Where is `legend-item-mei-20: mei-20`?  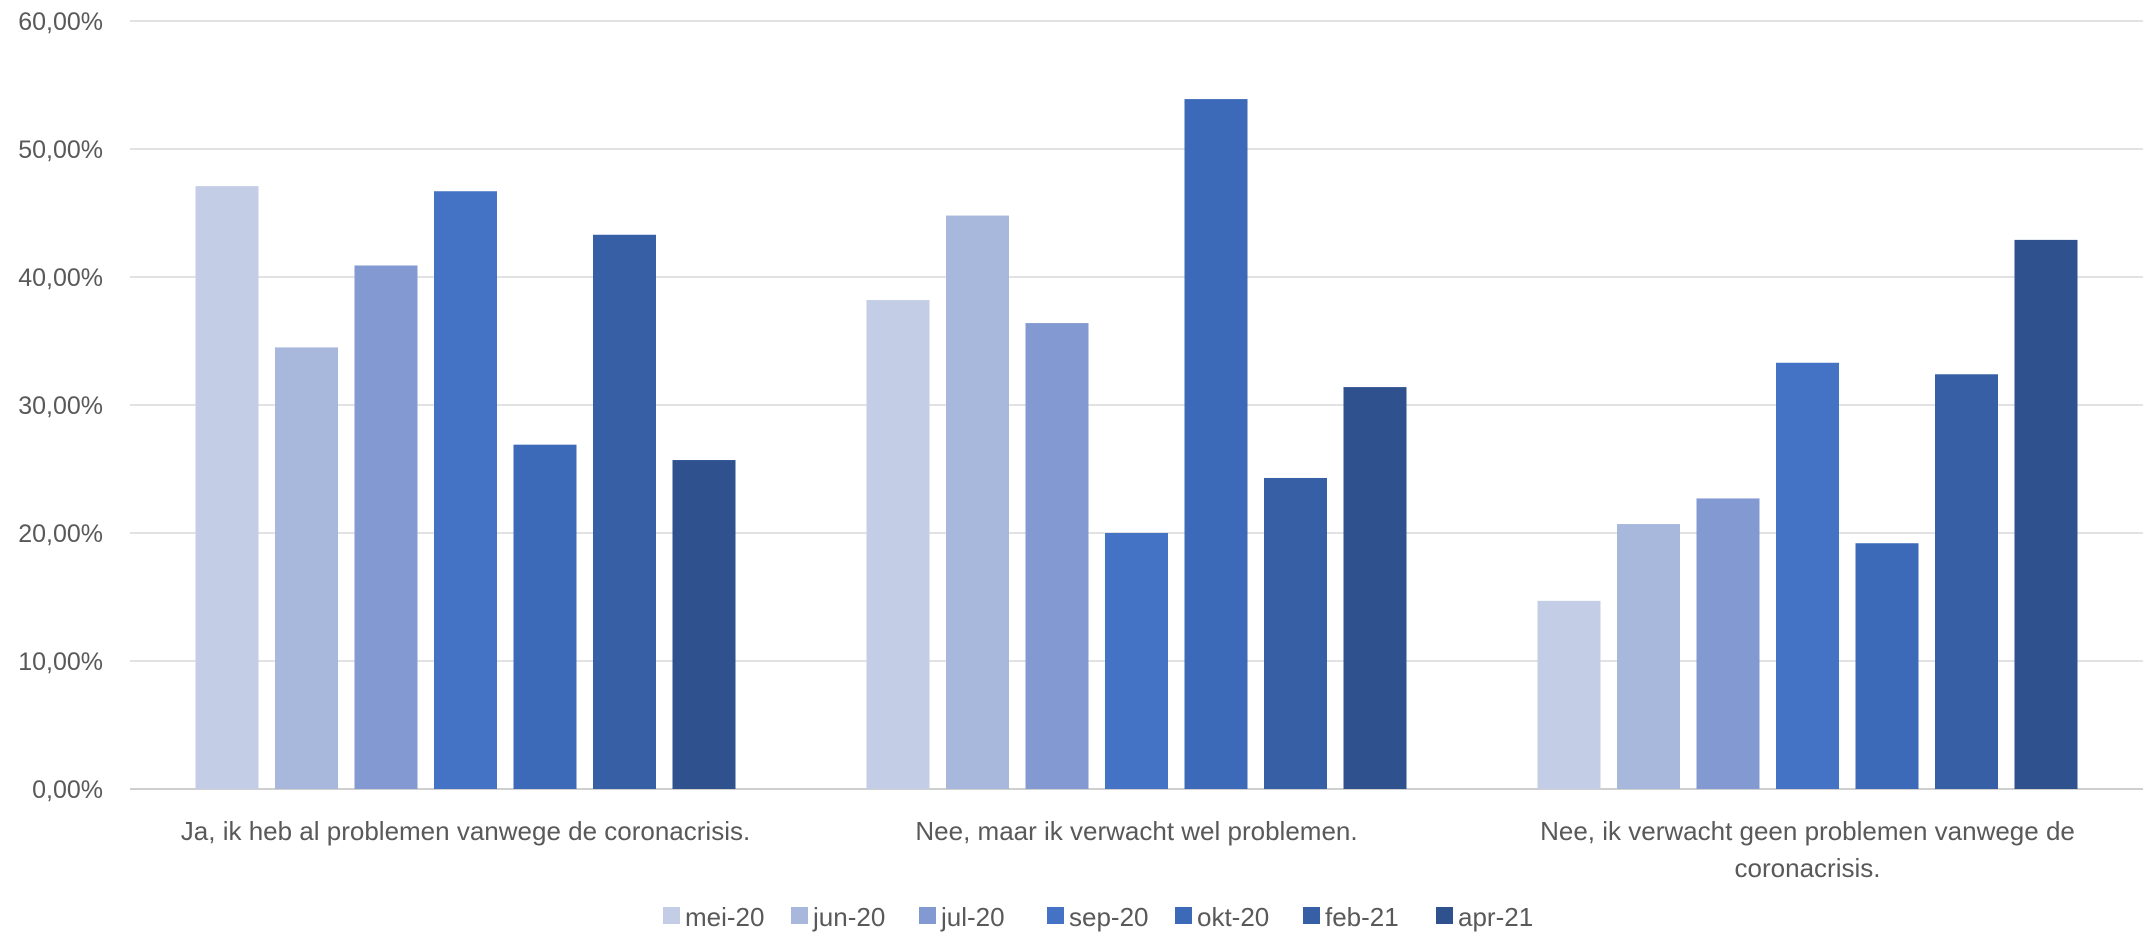
legend-item-mei-20: mei-20 is located at coordinates (713, 917).